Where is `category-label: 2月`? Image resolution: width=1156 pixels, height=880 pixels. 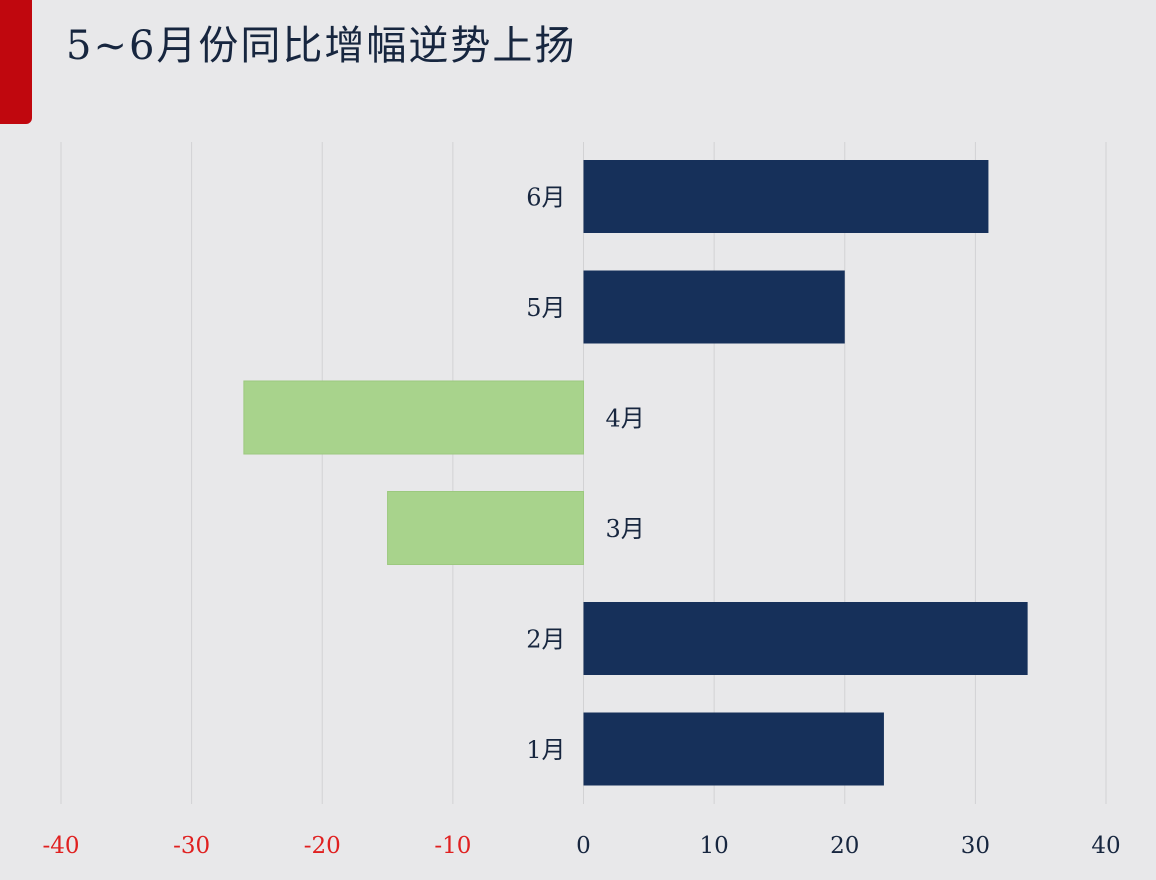
category-label: 2月 is located at coordinates (545, 640).